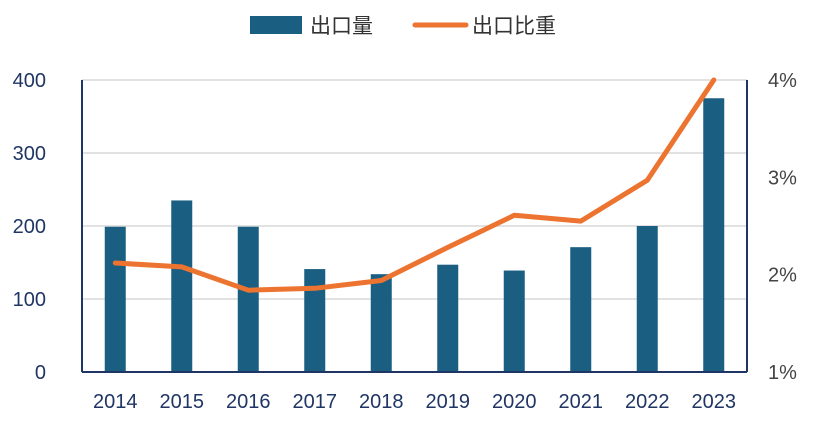  Describe the element at coordinates (581, 309) in the screenshot. I see `bar-2021` at that location.